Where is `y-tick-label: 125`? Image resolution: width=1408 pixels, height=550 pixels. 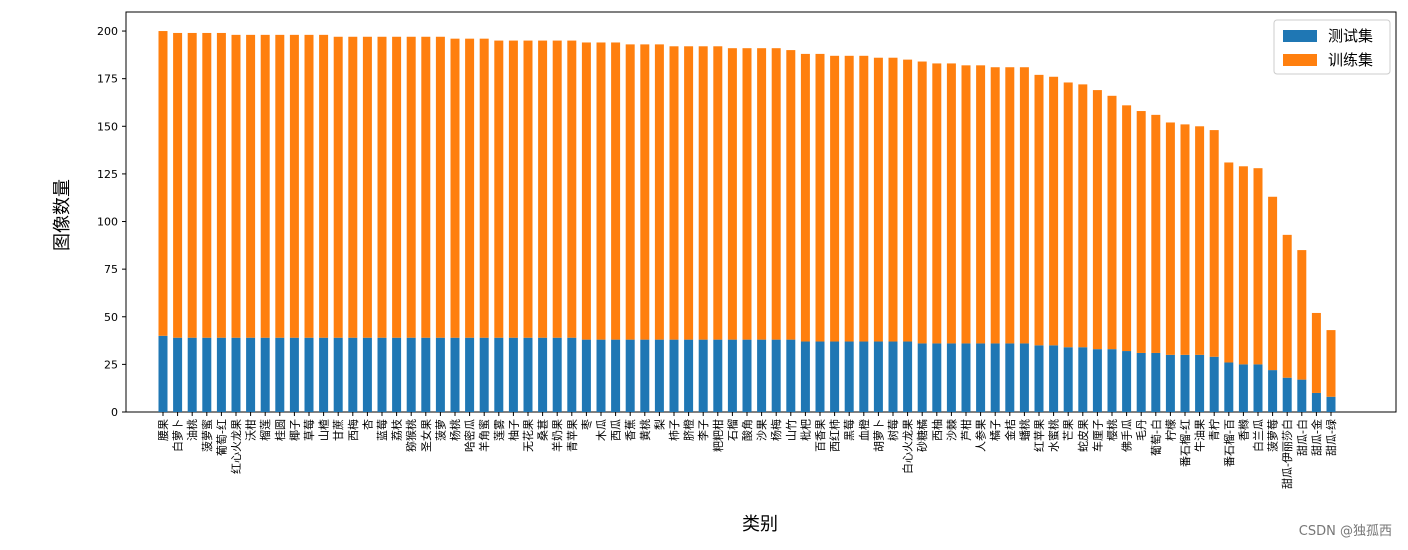 y-tick-label: 125 is located at coordinates (107, 174).